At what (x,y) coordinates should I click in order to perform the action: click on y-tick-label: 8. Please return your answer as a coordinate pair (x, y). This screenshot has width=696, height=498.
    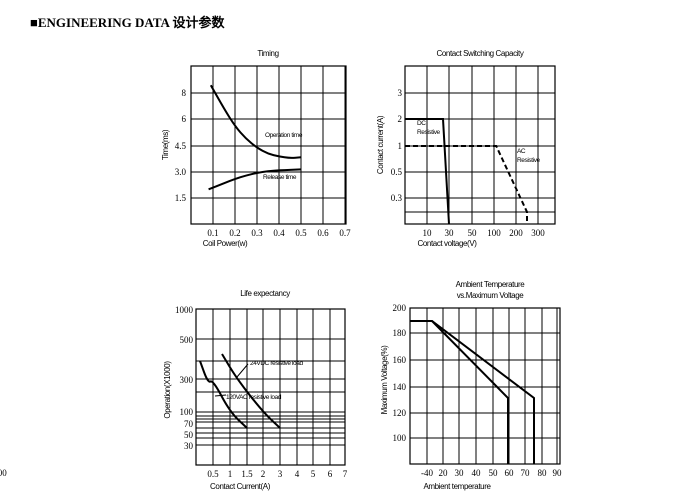
    Looking at the image, I should click on (184, 93).